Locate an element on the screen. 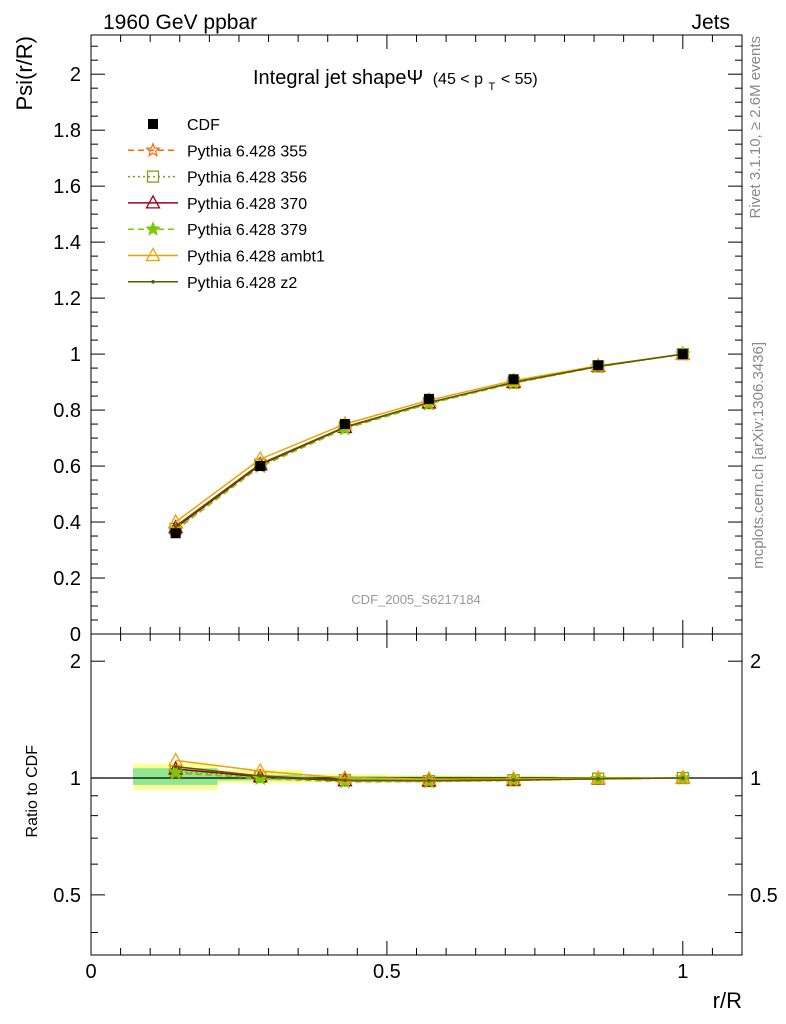  main-y-tick-label: 0.6 is located at coordinates (67, 467).